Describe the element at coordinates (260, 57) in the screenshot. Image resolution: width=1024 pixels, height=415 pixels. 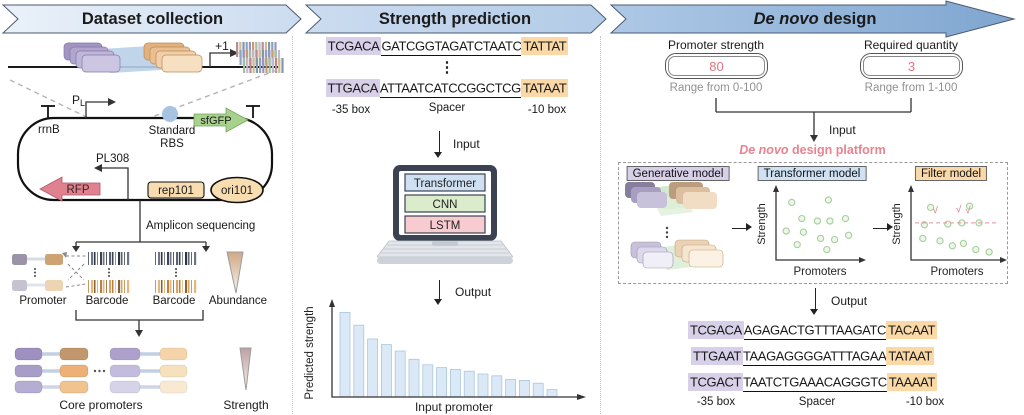
I see `barcode-cluster` at that location.